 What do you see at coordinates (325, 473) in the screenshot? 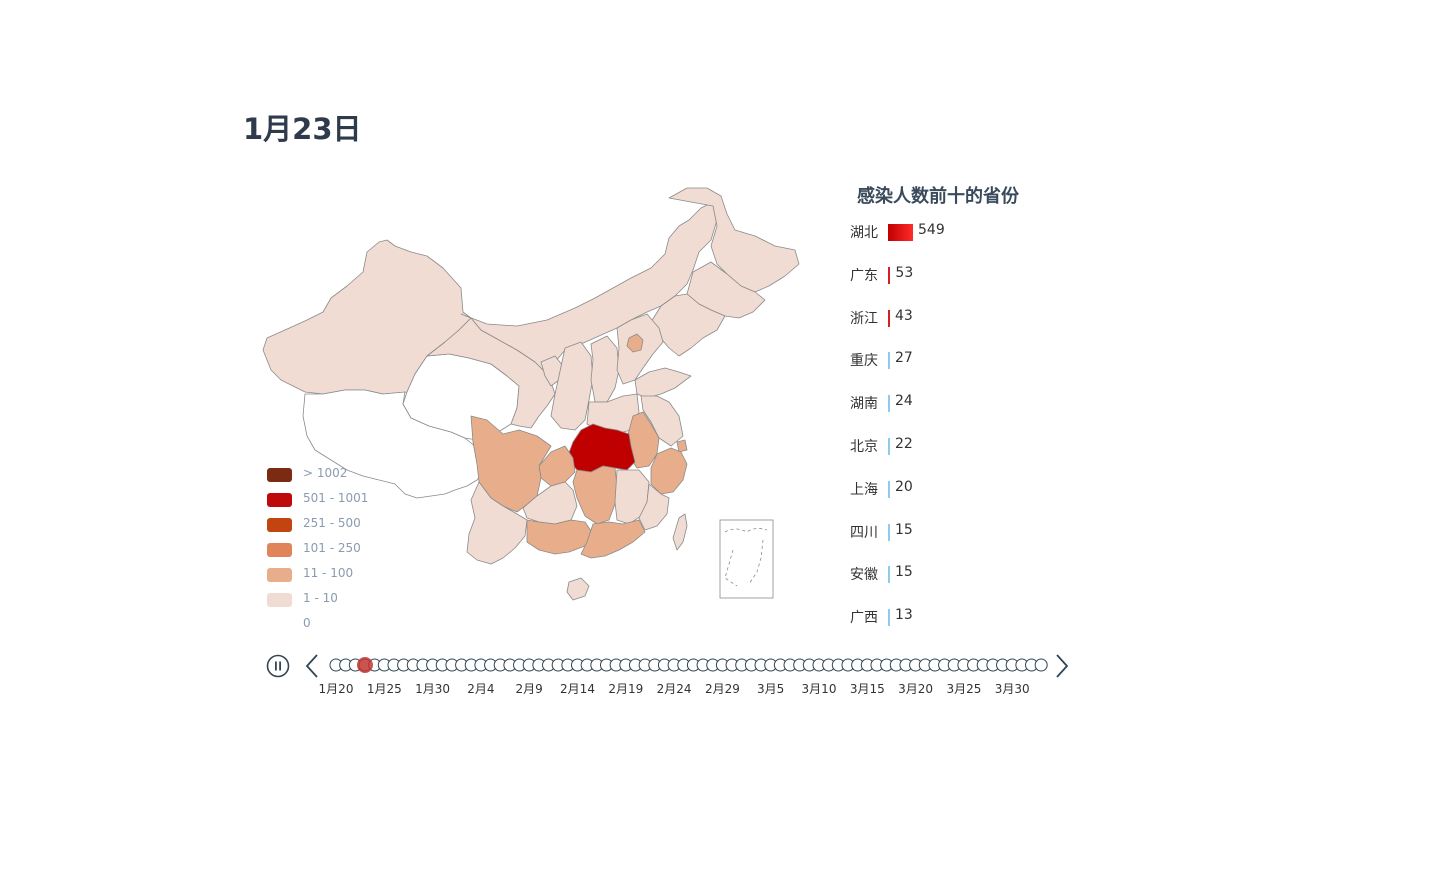
I see `legend-label: > 1002` at bounding box center [325, 473].